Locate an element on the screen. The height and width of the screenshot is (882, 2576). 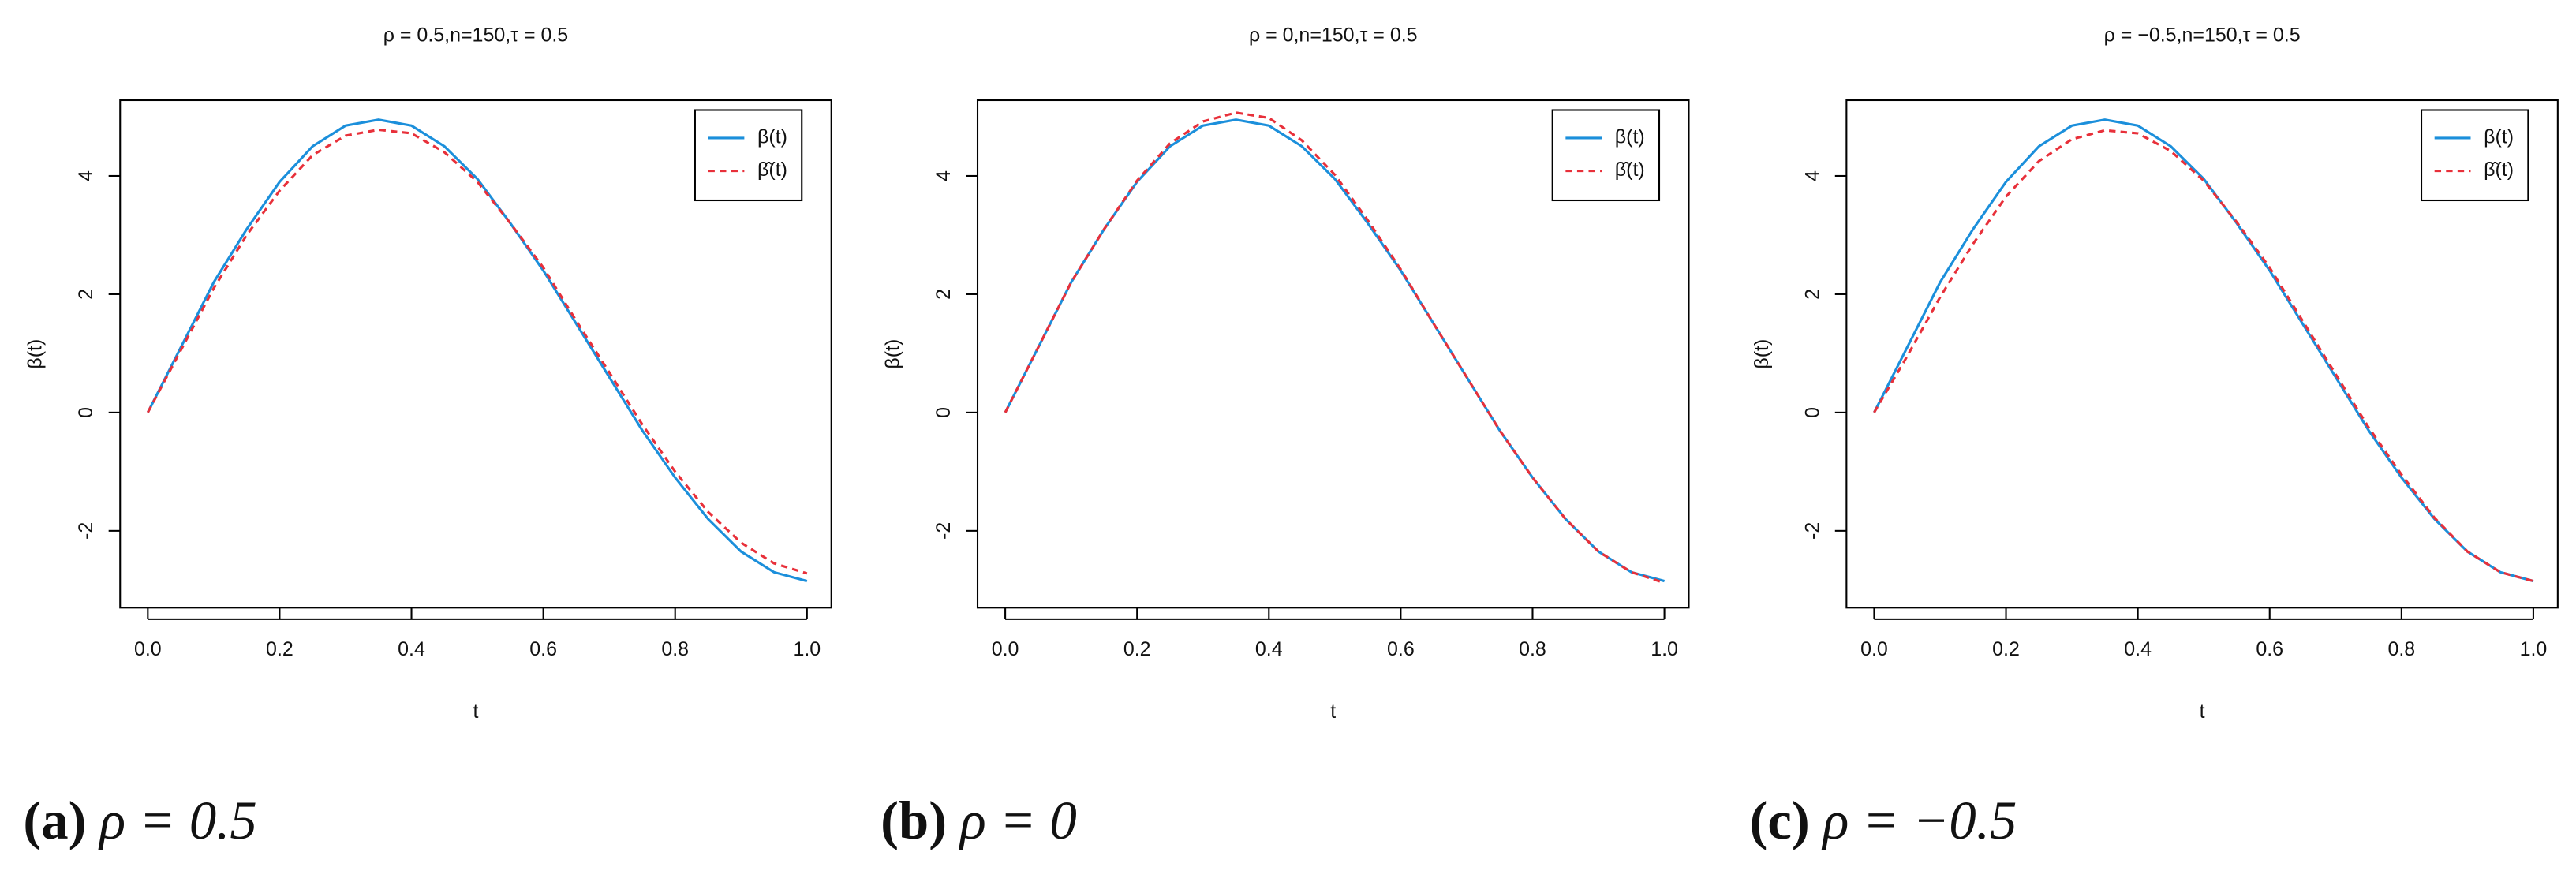
caption-tag: (a) is located at coordinates (54, 820).